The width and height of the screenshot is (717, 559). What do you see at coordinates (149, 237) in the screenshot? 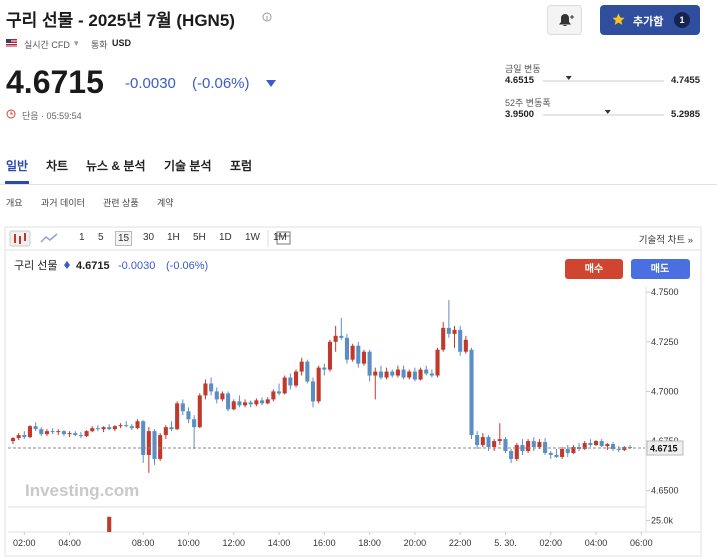
I see `interval-button: 30` at bounding box center [149, 237].